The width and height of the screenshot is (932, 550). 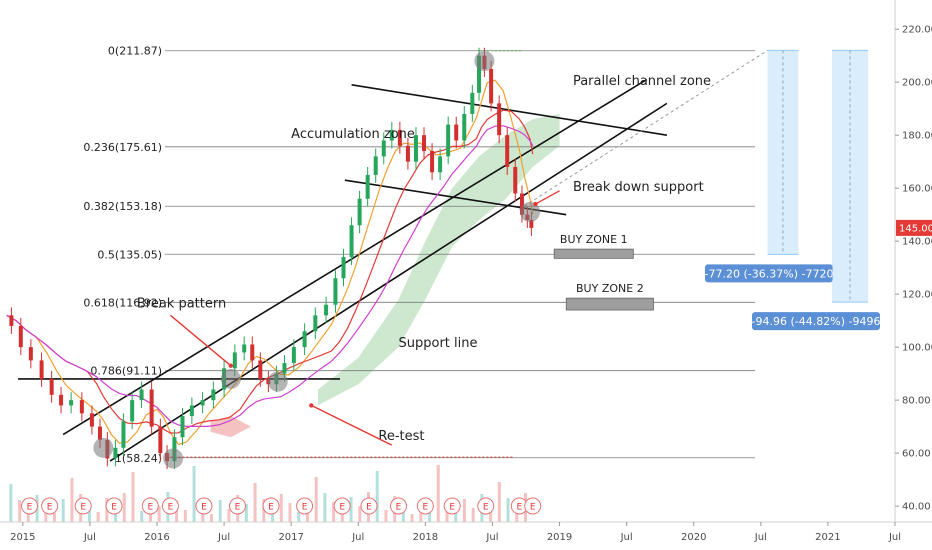 What do you see at coordinates (917, 295) in the screenshot?
I see `y-tick-label: 120.00` at bounding box center [917, 295].